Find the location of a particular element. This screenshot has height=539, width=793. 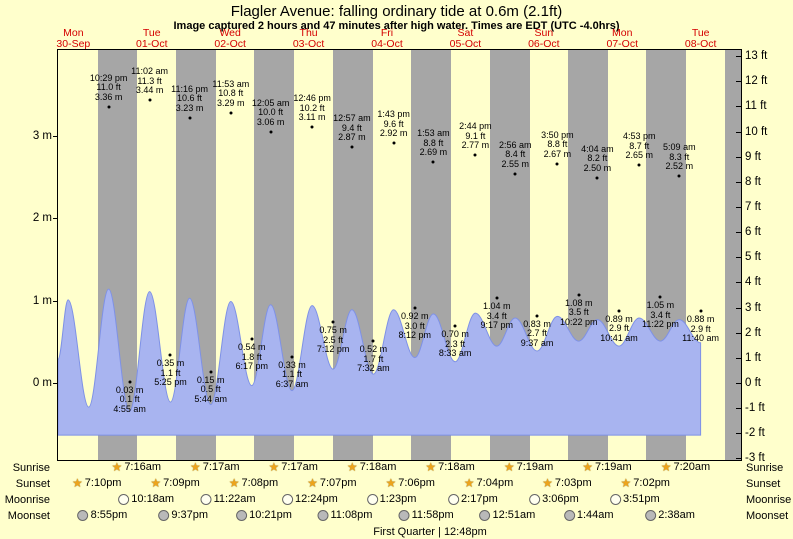

day-name: Tue is located at coordinates (151, 33).